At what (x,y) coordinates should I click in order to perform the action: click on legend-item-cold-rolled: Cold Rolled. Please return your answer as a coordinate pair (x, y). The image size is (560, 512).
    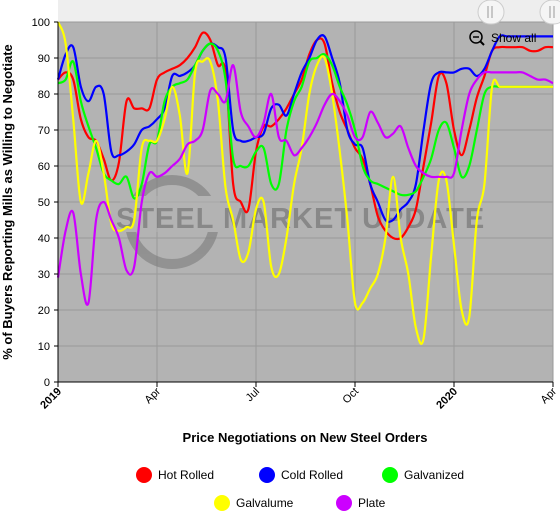
    Looking at the image, I should click on (301, 475).